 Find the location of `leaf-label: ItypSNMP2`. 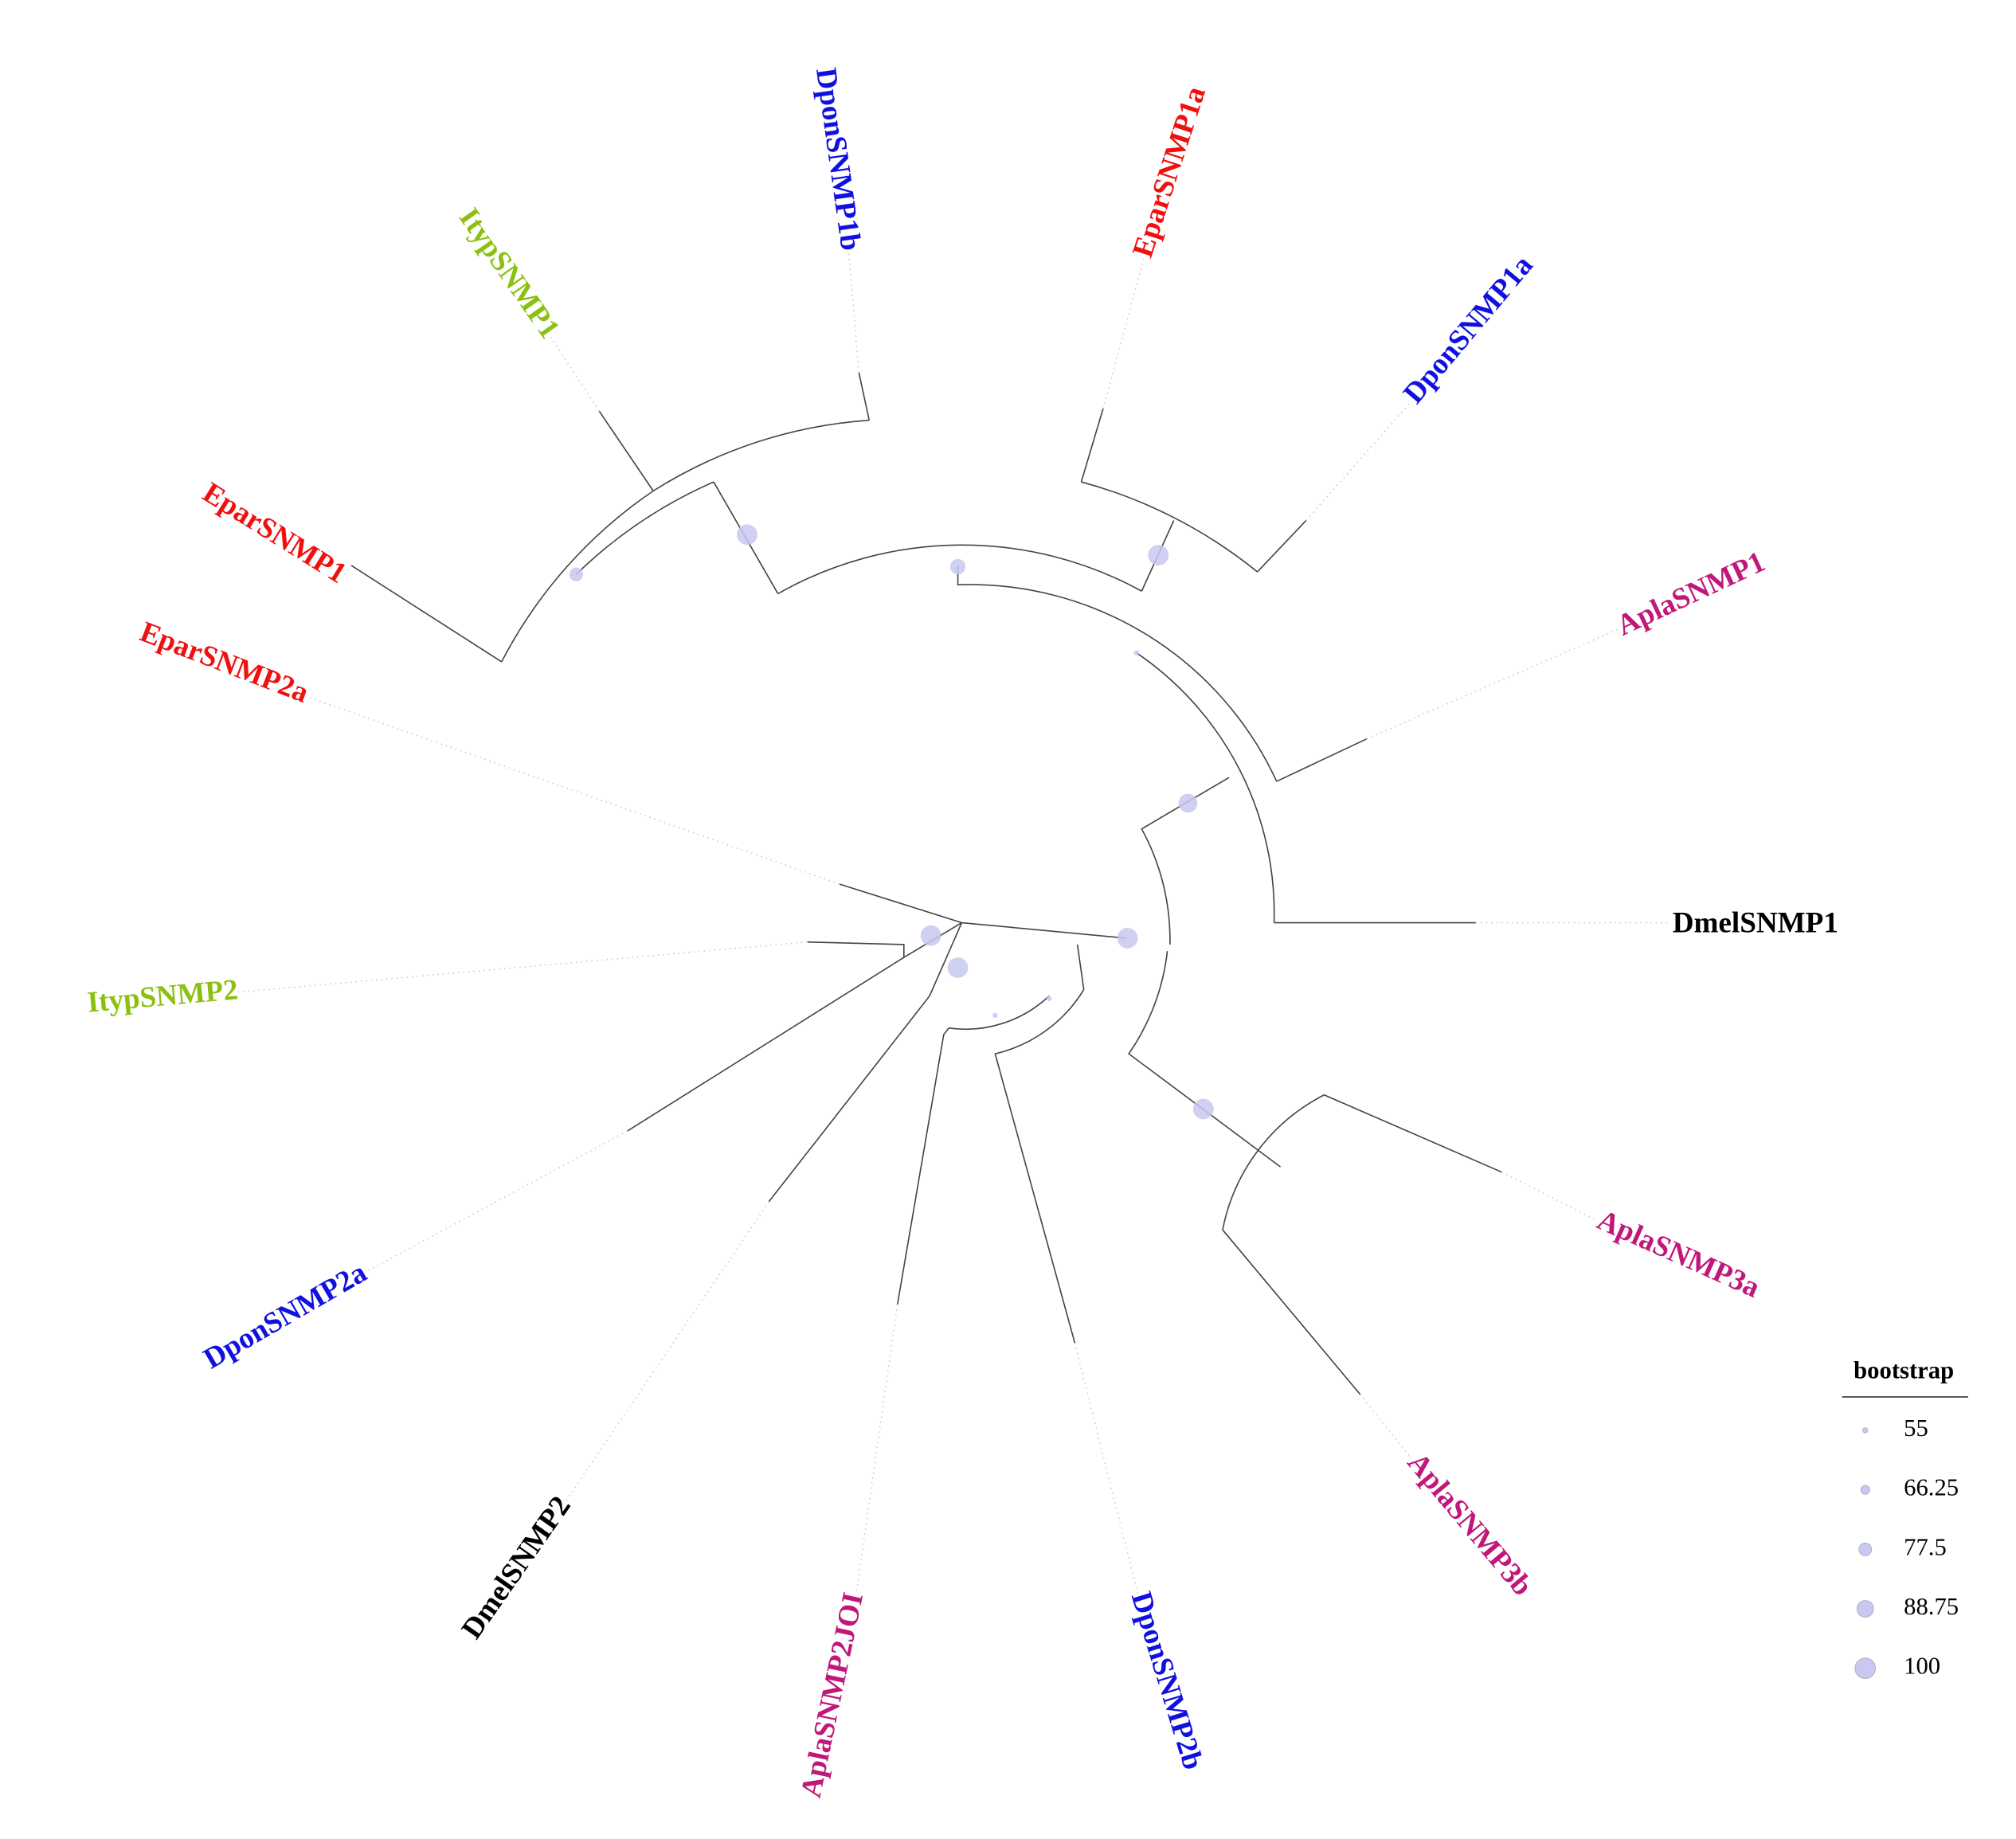

leaf-label: ItypSNMP2 is located at coordinates (163, 996).